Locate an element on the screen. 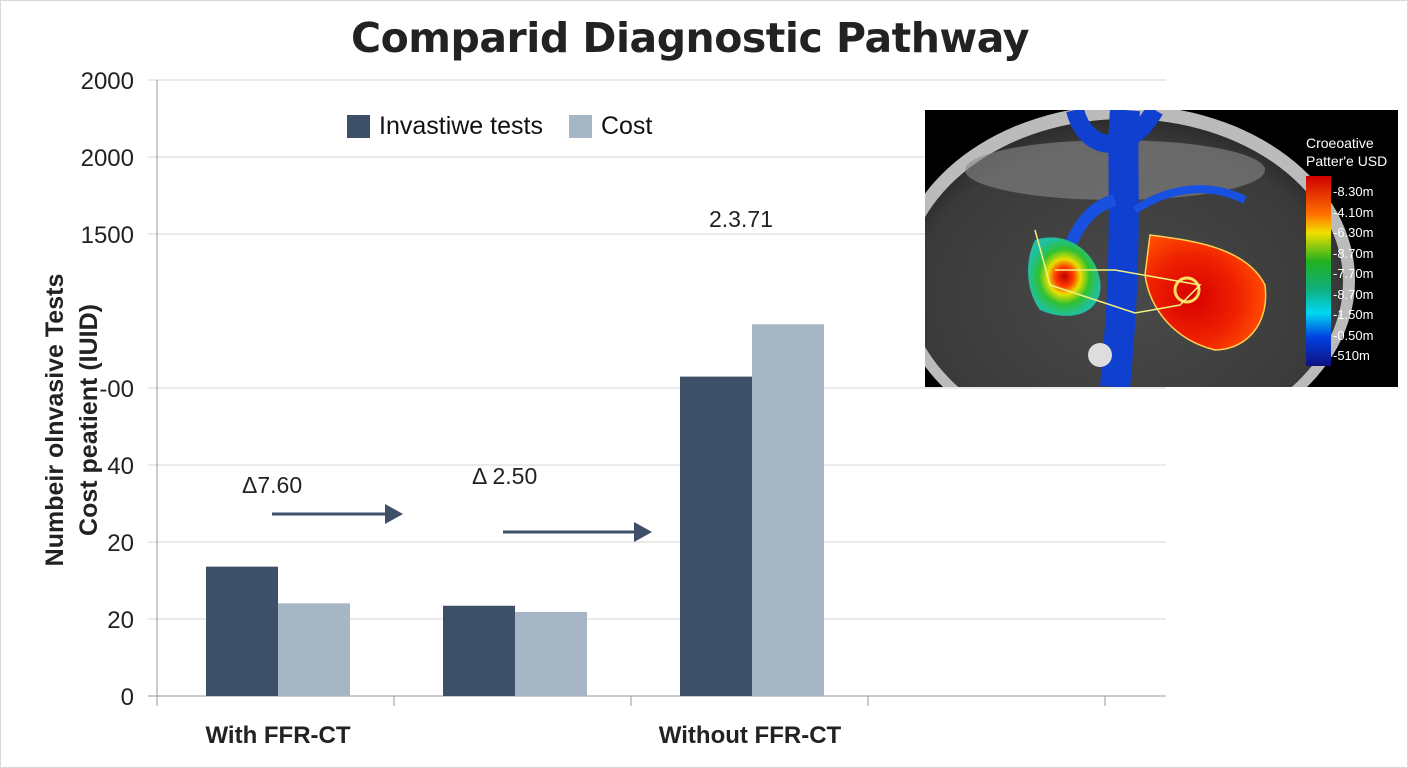 The height and width of the screenshot is (768, 1408). y-axis-label-line-2: Cost peatient (IUID) is located at coordinates (89, 420).